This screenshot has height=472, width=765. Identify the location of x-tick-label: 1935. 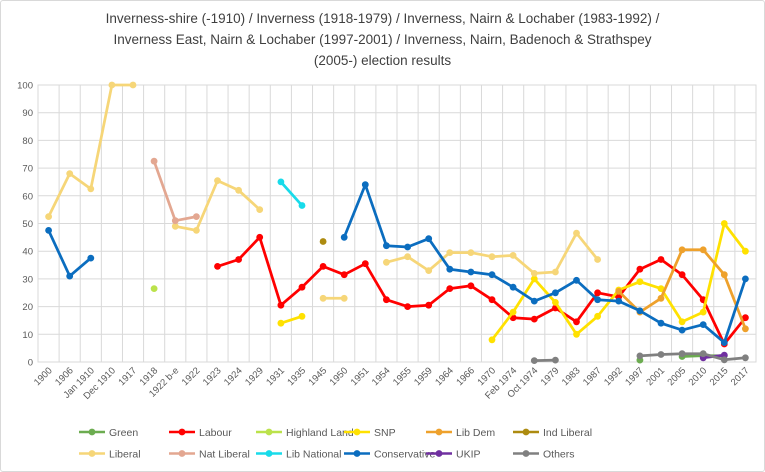
(296, 376).